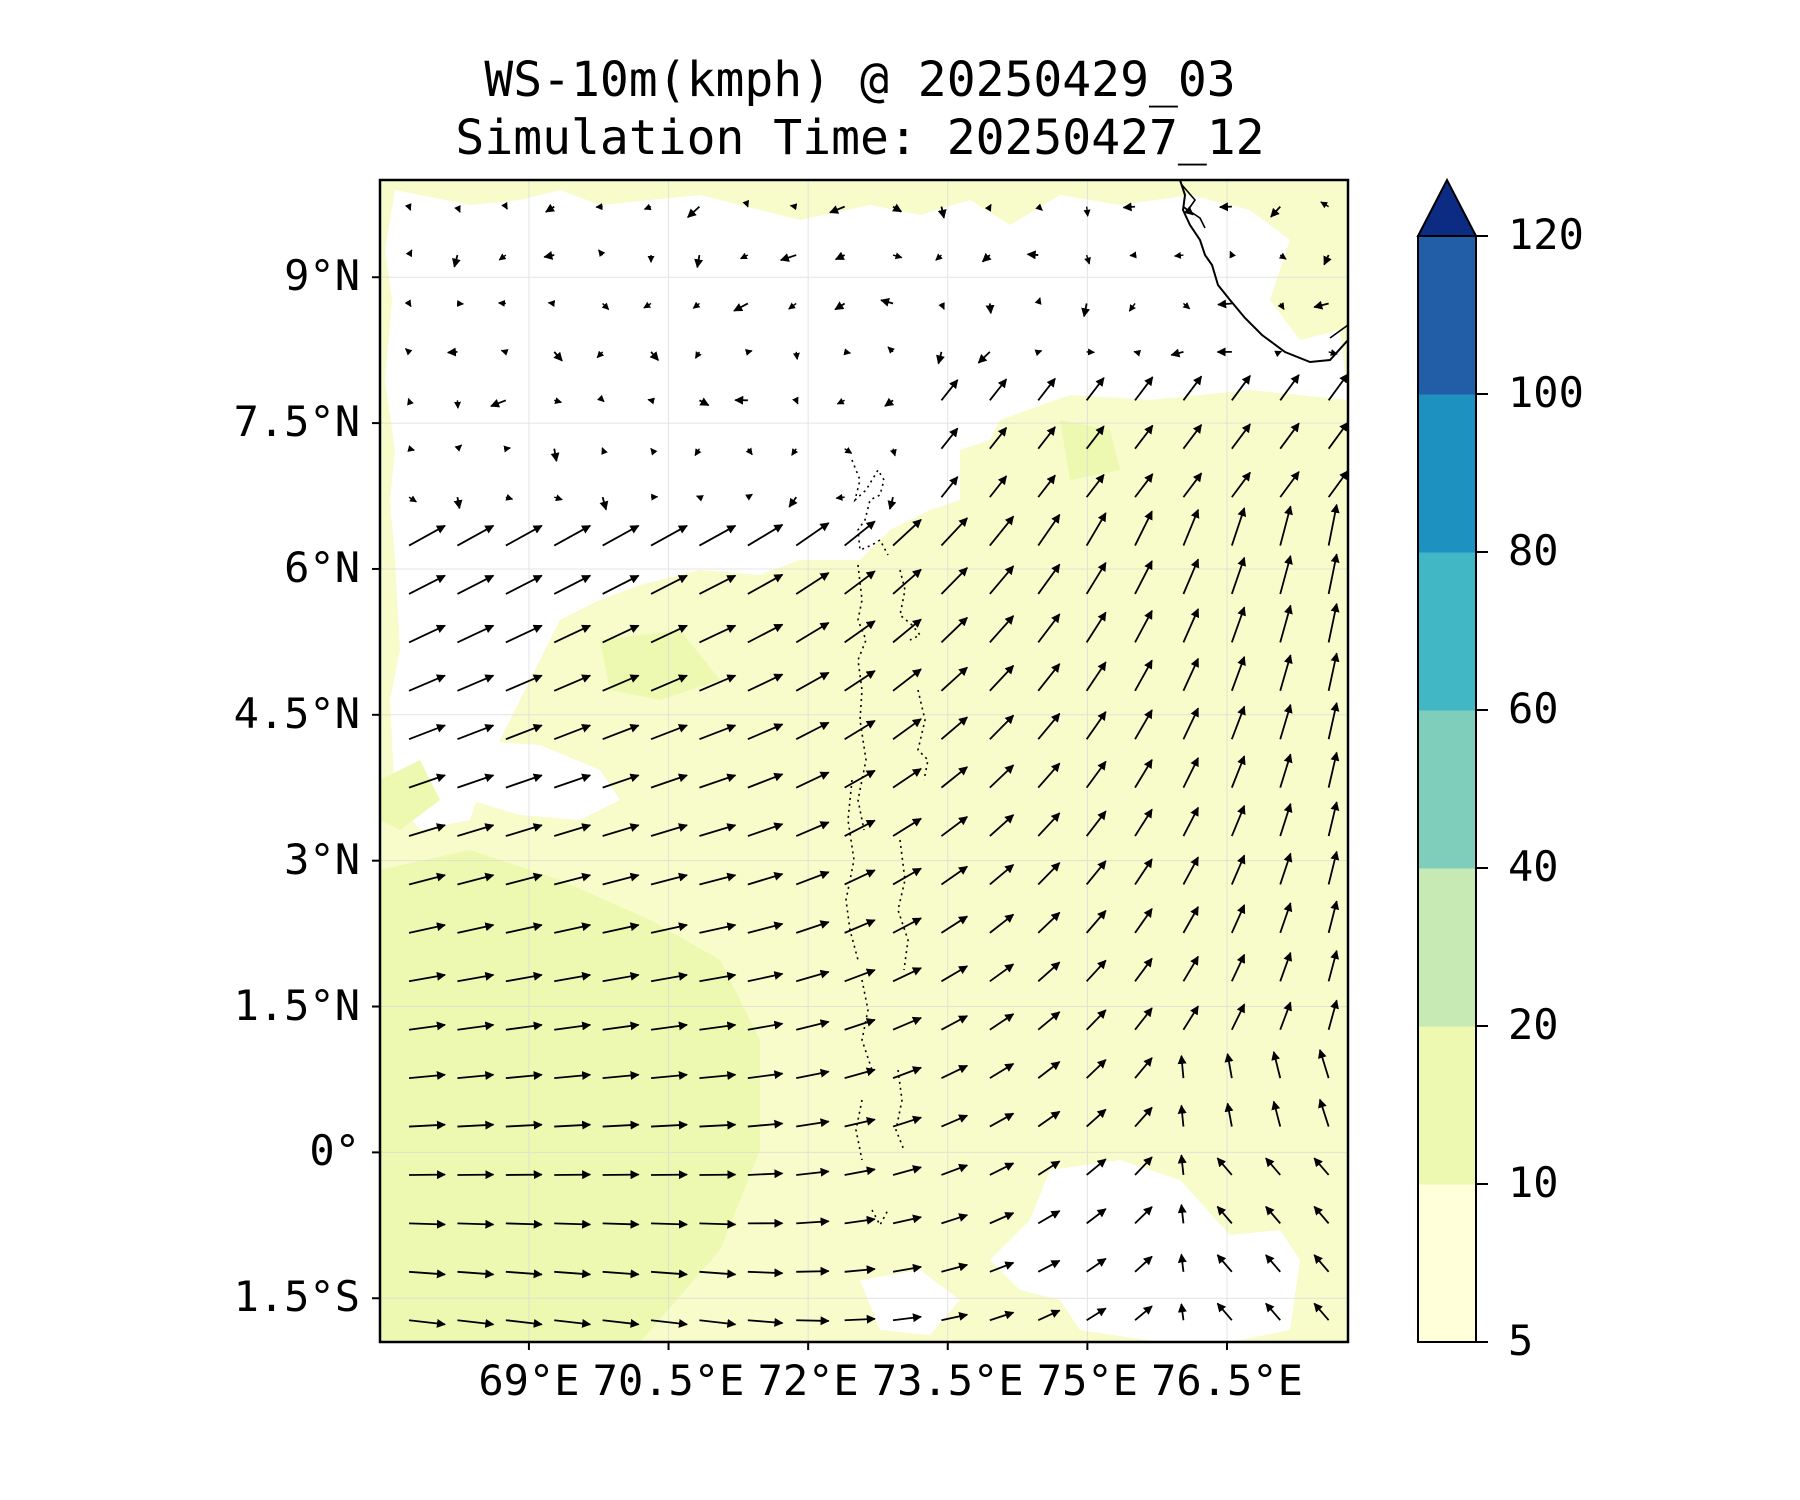 The image size is (1800, 1500). Describe the element at coordinates (668, 1380) in the screenshot. I see `x-tick-label: 70.5°E` at that location.